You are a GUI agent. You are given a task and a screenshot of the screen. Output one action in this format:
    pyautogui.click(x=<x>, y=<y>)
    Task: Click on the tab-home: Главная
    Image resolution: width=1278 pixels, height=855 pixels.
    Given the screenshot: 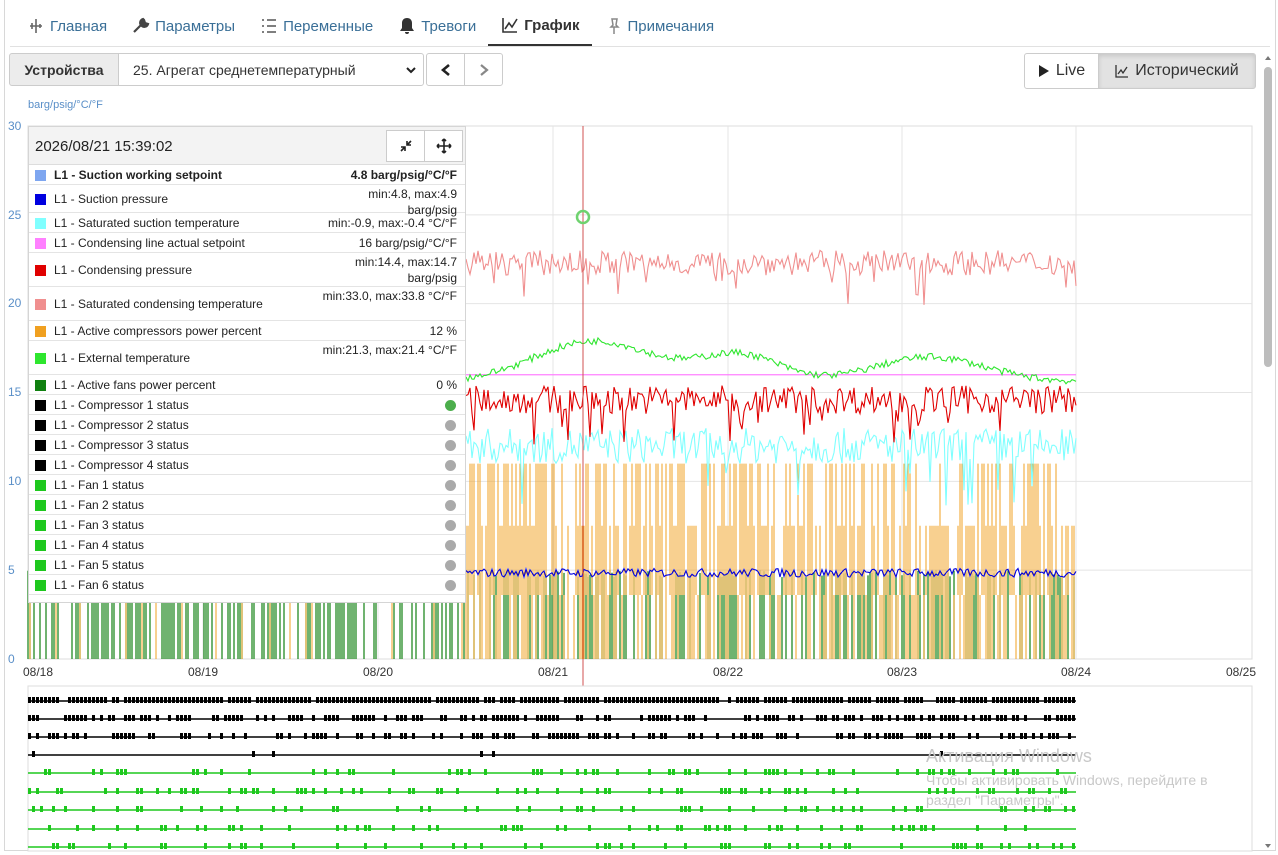 What is the action you would take?
    pyautogui.click(x=66, y=26)
    